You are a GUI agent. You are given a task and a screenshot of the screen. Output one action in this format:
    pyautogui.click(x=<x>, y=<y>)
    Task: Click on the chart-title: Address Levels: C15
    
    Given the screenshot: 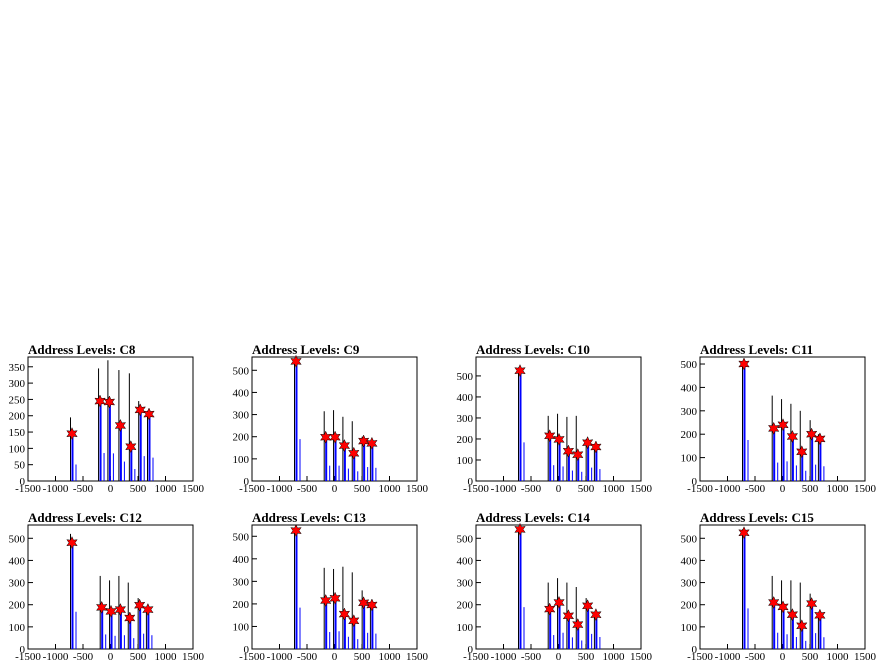 What is the action you would take?
    pyautogui.click(x=757, y=517)
    